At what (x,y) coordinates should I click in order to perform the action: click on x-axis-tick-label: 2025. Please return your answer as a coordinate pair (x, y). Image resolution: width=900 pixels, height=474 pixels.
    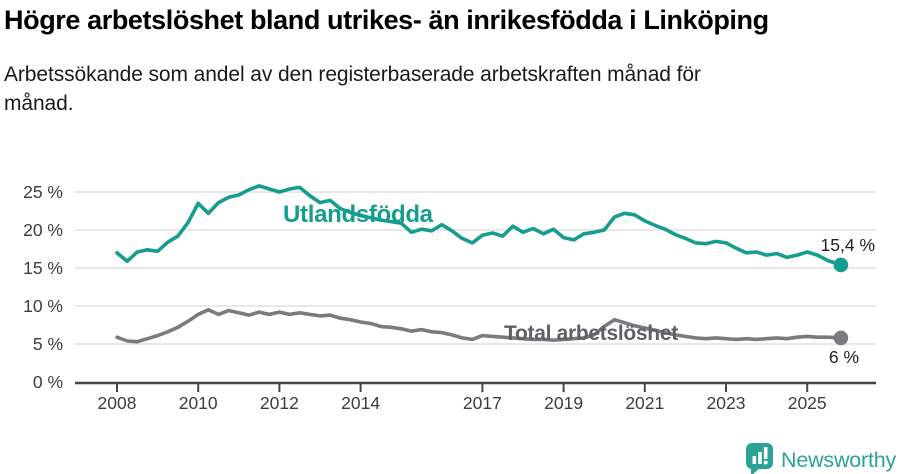
    Looking at the image, I should click on (807, 403).